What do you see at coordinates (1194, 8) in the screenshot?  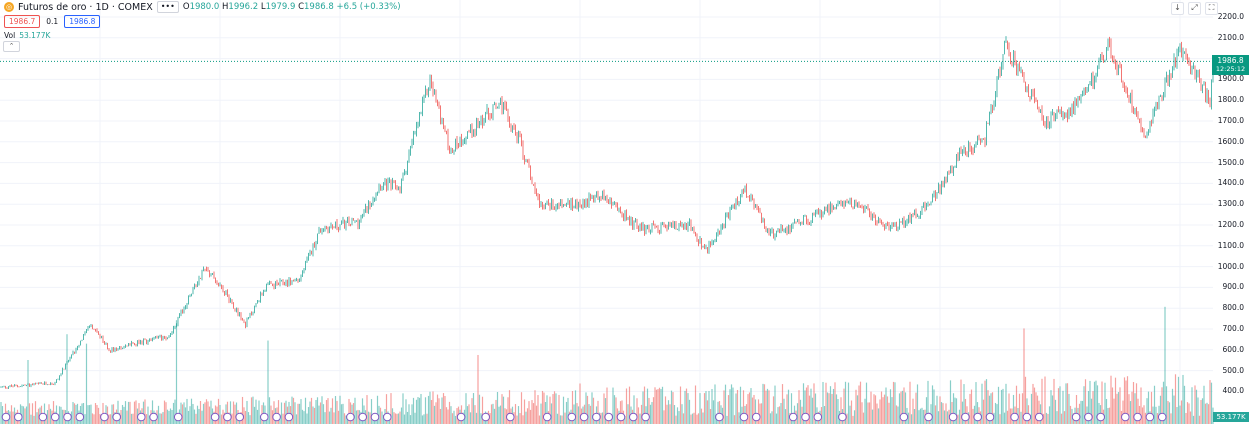 I see `expand-icon: ⤢` at bounding box center [1194, 8].